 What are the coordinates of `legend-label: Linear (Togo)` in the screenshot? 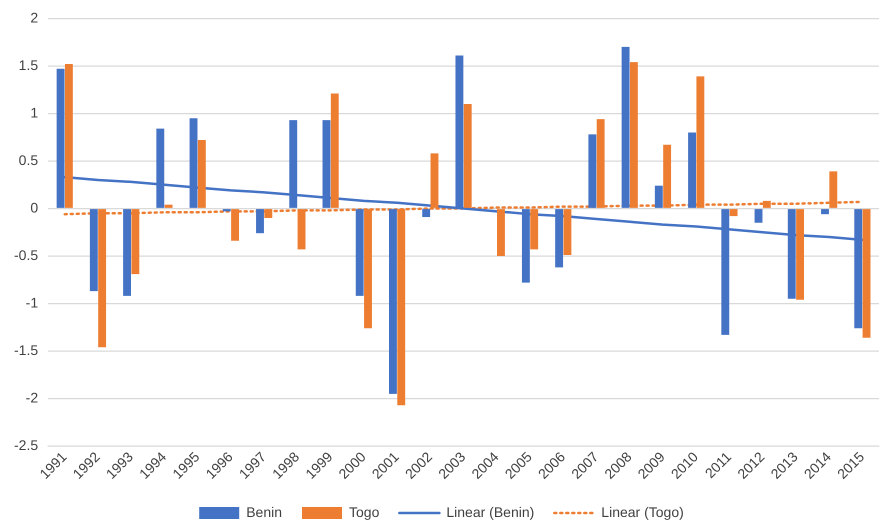 It's located at (642, 512).